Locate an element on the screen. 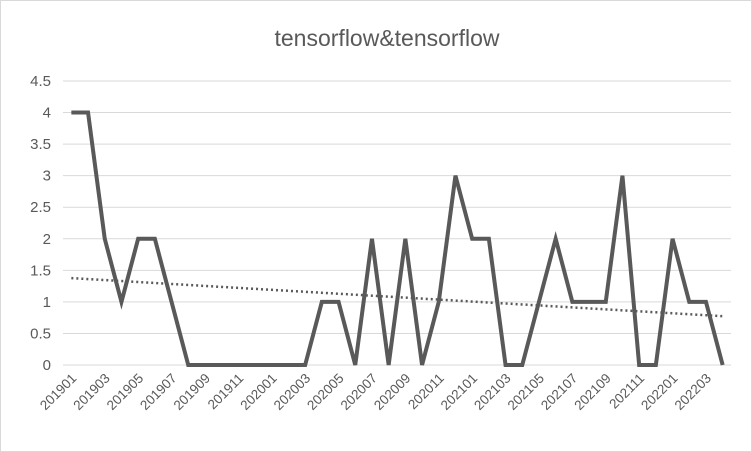 This screenshot has height=452, width=752. y-axis-tick-labels: 0 0.5 1 1.5 2 2.5 3 3.5 4 4.5 is located at coordinates (40, 223).